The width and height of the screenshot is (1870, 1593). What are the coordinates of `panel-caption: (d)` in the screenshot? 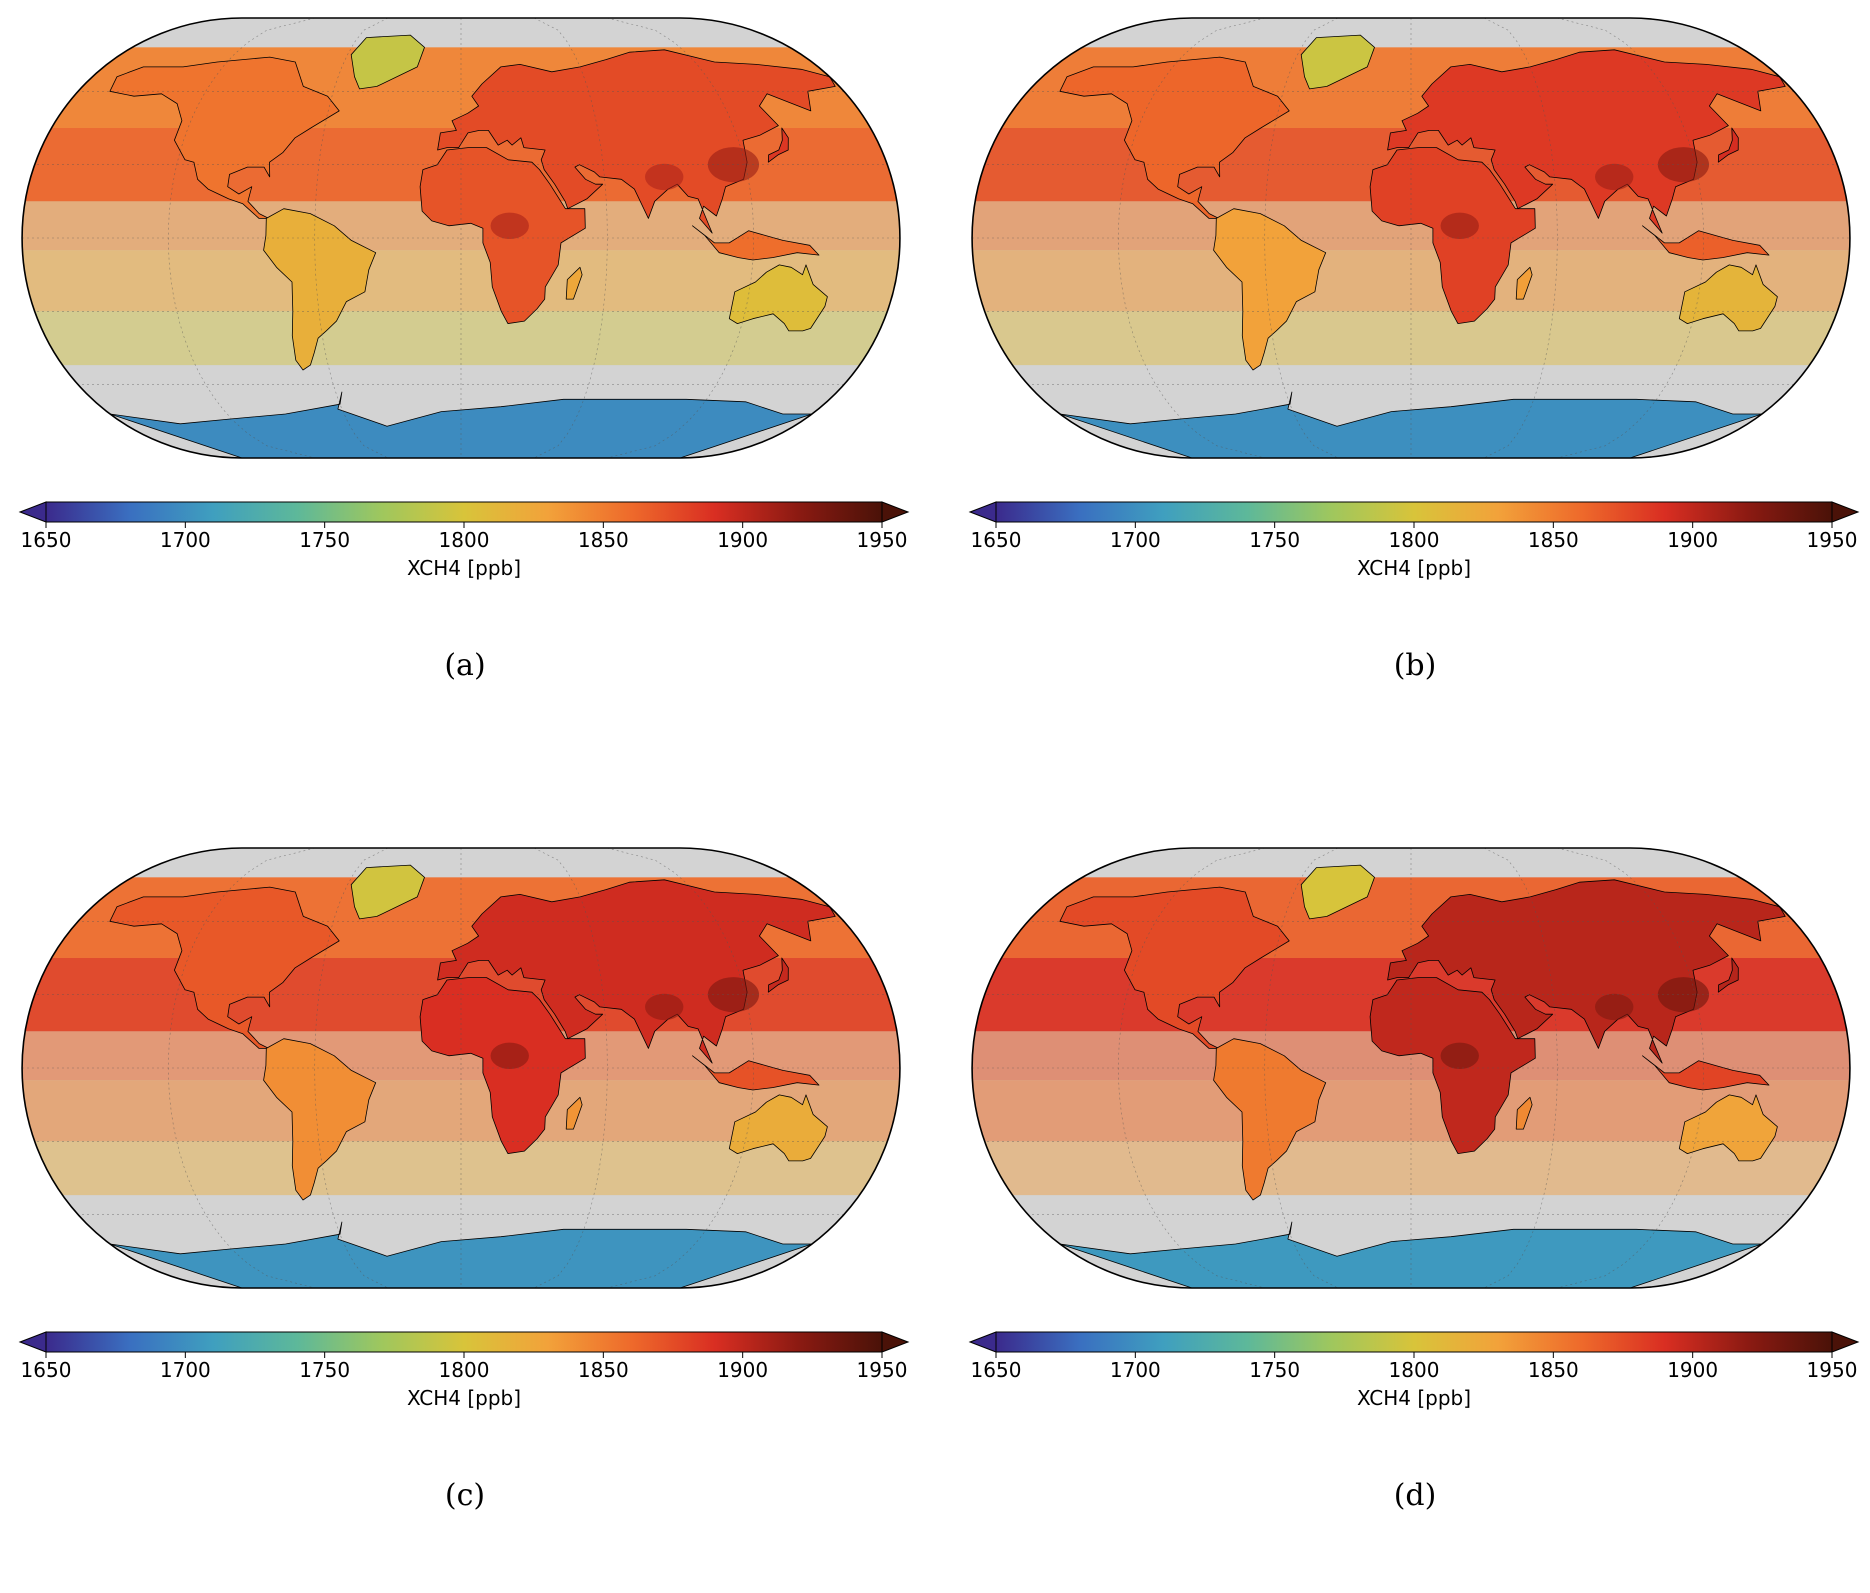 It's located at (1415, 1495).